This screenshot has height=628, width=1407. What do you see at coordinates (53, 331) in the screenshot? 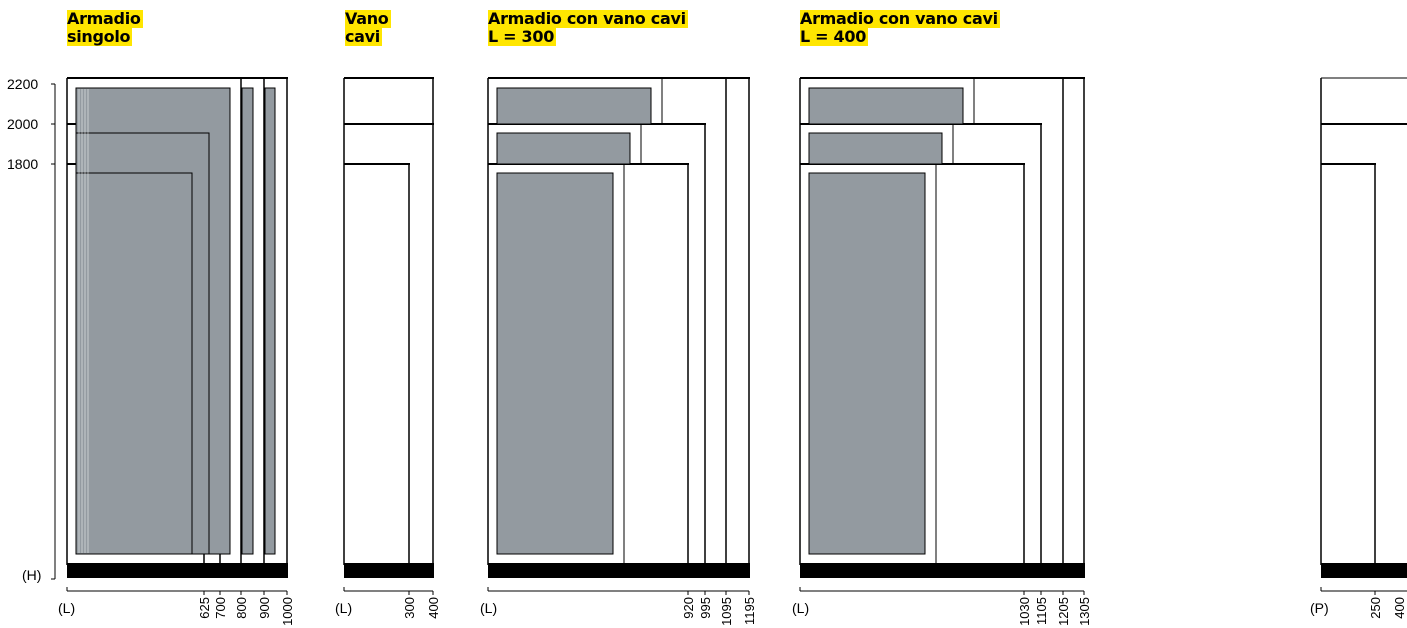
I see `height-axis` at bounding box center [53, 331].